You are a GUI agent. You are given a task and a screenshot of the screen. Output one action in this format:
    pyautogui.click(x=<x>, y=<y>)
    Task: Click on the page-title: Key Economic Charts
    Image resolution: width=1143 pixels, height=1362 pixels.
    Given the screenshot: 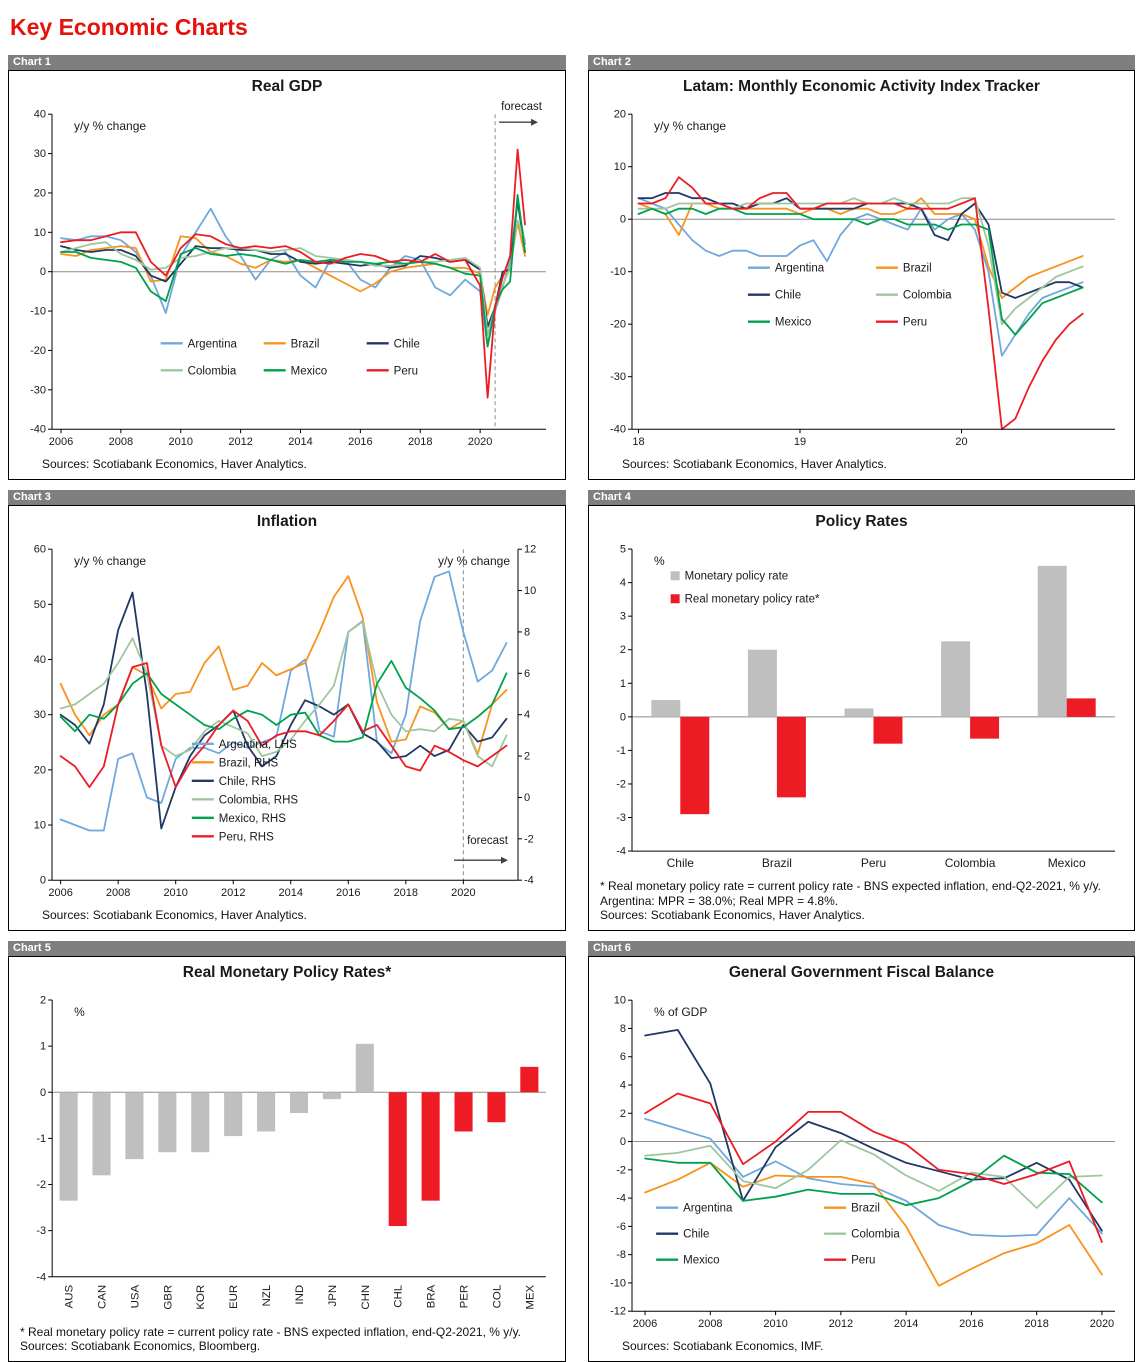 What is the action you would take?
    pyautogui.click(x=129, y=27)
    